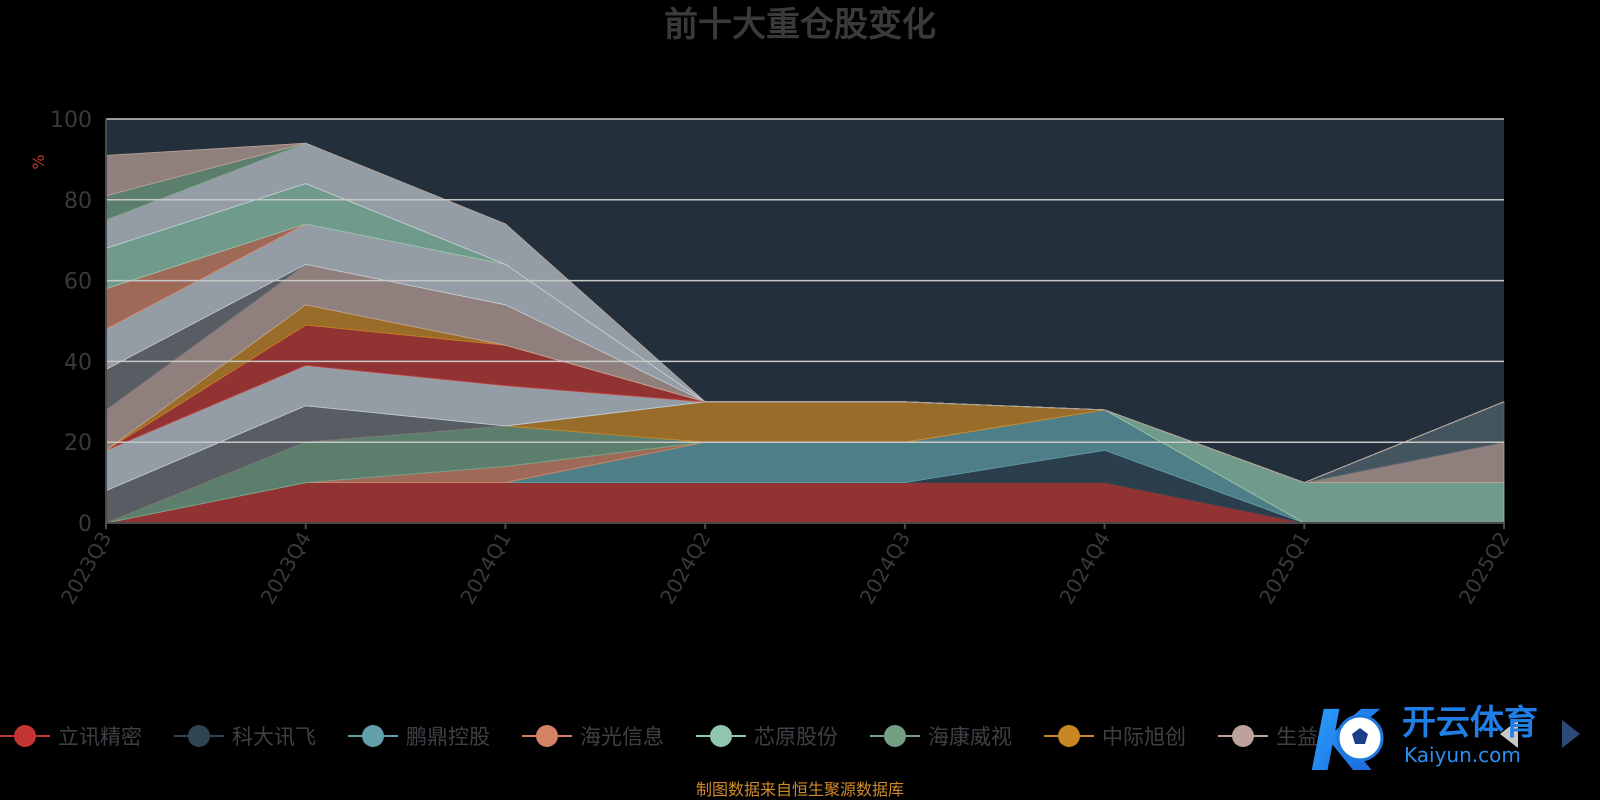  What do you see at coordinates (78, 201) in the screenshot?
I see `y-tick-label: 80` at bounding box center [78, 201].